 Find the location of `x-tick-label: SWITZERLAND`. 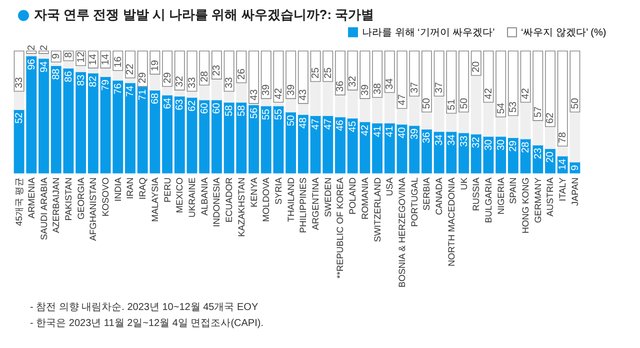

x-tick-label: SWITZERLAND is located at coordinates (377, 209).